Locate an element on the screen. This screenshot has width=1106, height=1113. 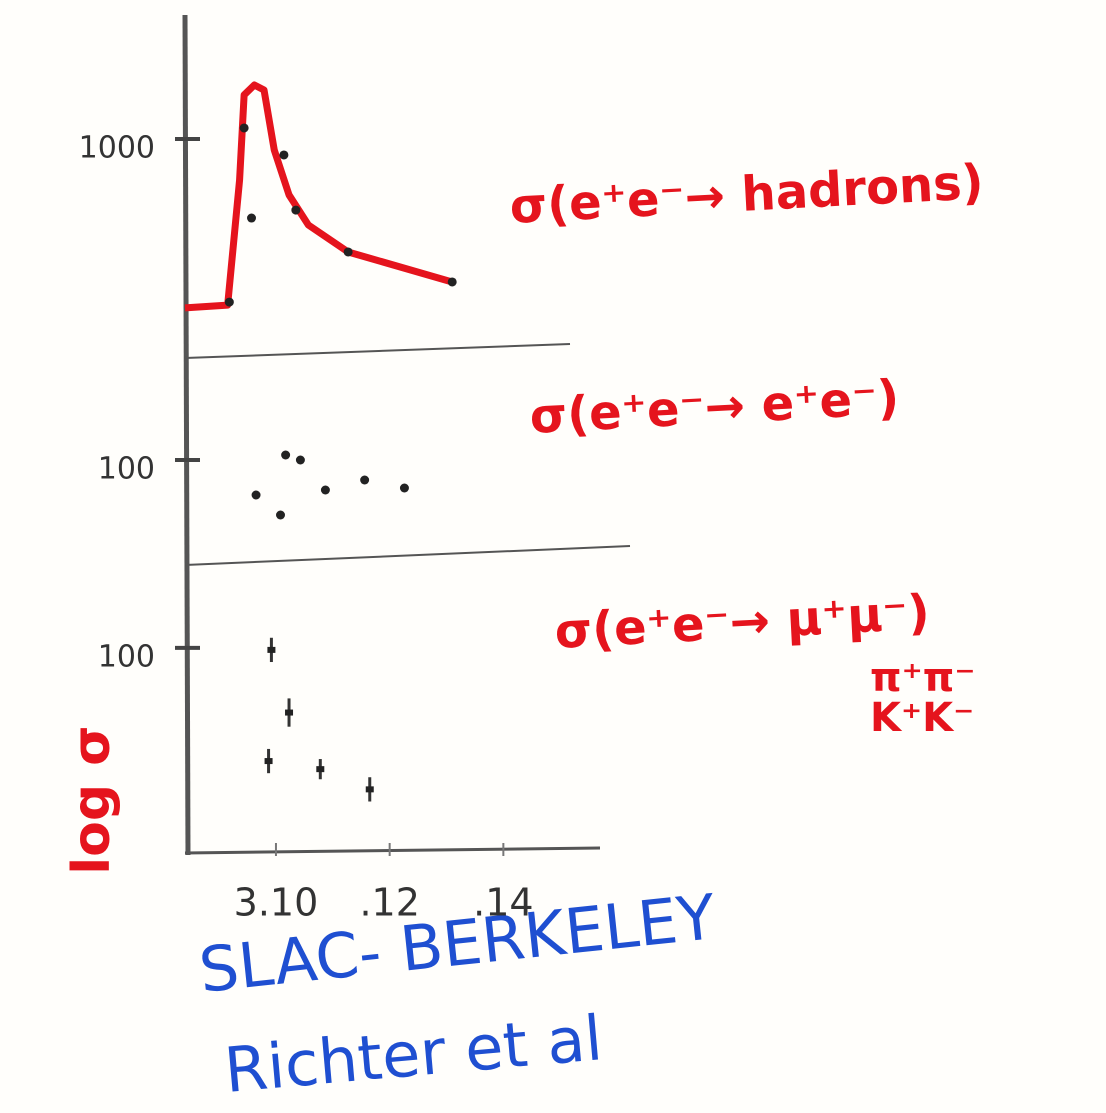
y-axis is located at coordinates (186, 435).